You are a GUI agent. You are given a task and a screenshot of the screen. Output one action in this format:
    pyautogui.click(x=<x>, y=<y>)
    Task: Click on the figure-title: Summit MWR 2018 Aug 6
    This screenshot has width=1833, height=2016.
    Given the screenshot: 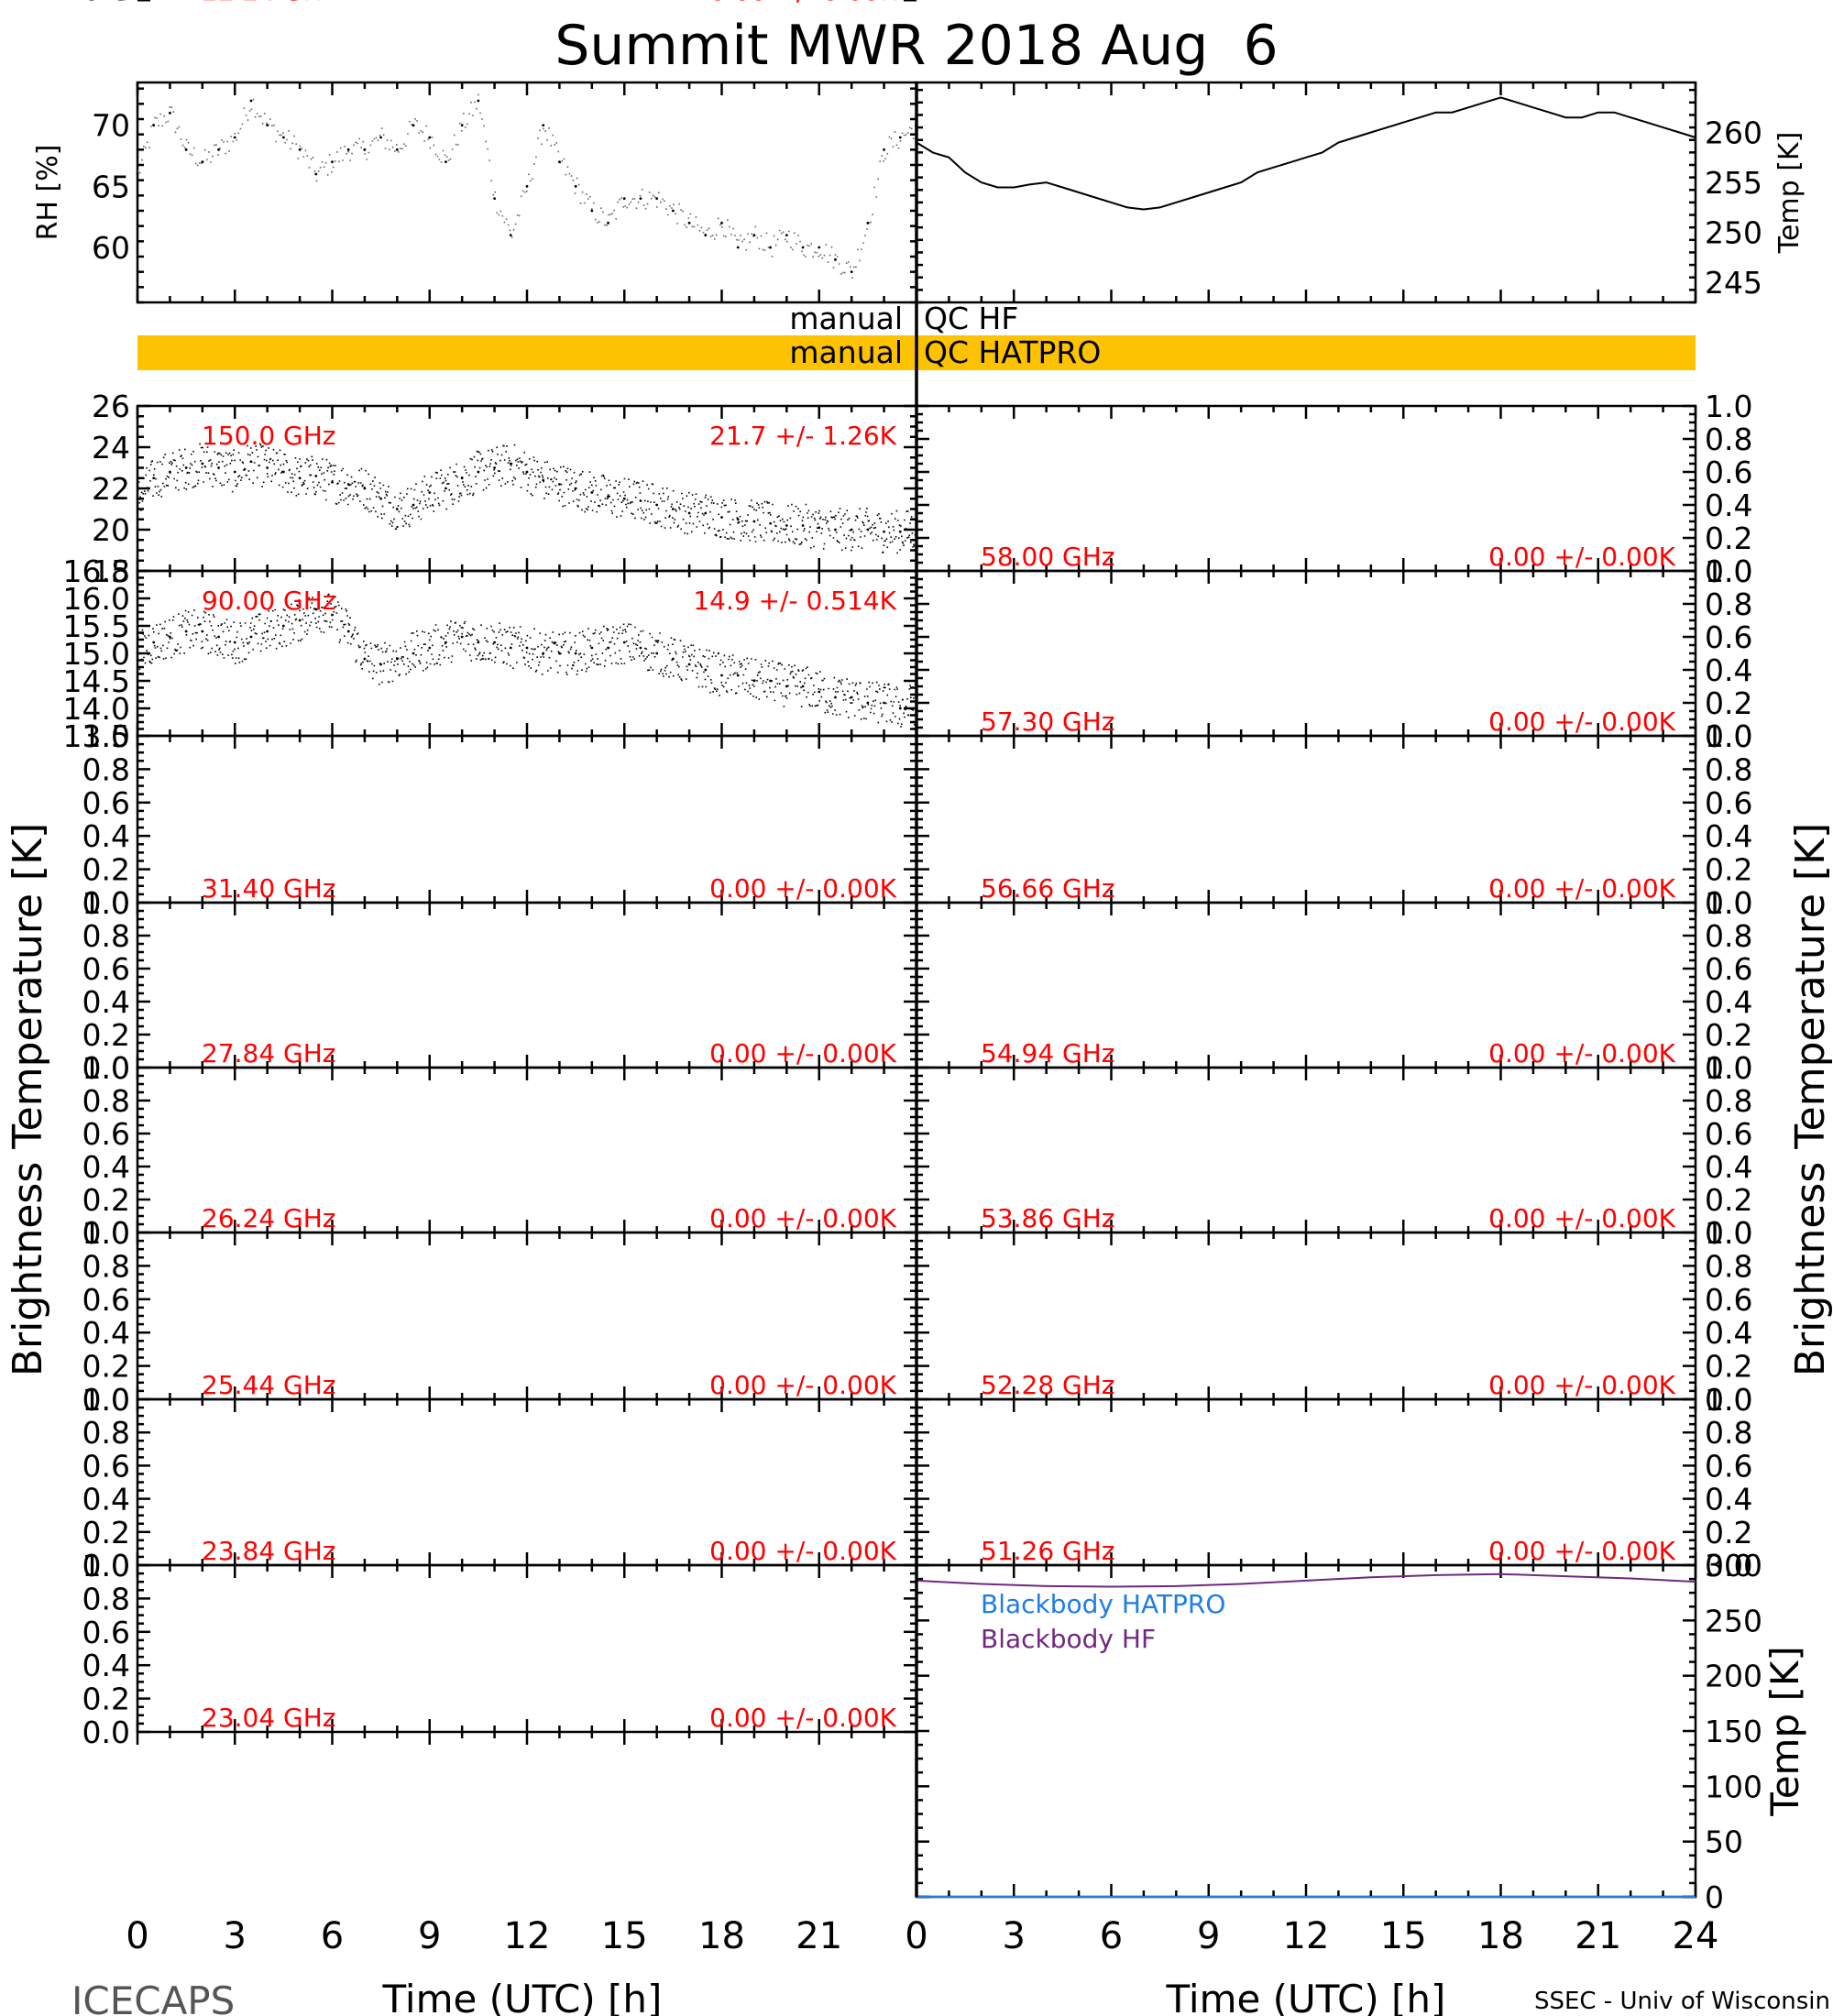 What is the action you would take?
    pyautogui.click(x=916, y=46)
    